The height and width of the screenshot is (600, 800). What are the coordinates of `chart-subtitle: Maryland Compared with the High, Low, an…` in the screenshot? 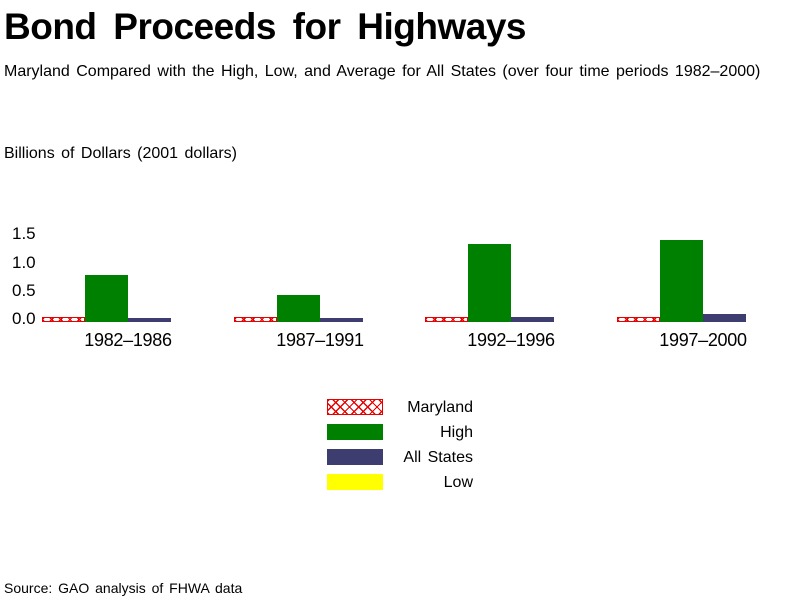 It's located at (382, 71).